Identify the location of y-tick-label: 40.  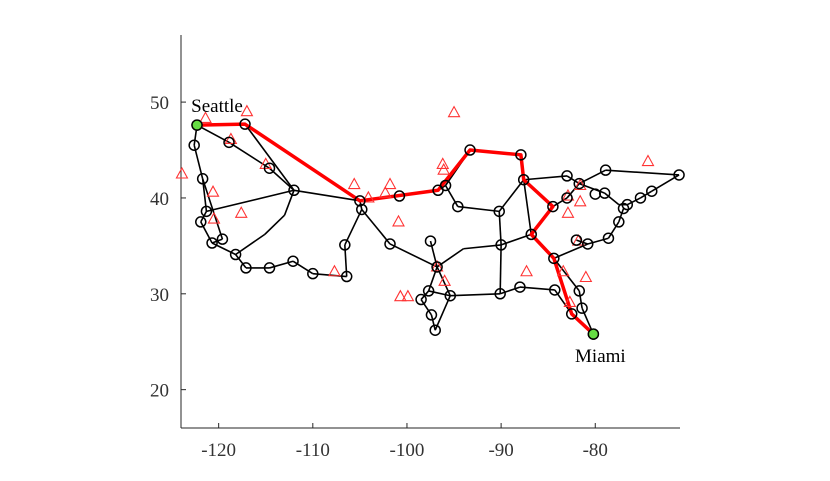
(159, 199).